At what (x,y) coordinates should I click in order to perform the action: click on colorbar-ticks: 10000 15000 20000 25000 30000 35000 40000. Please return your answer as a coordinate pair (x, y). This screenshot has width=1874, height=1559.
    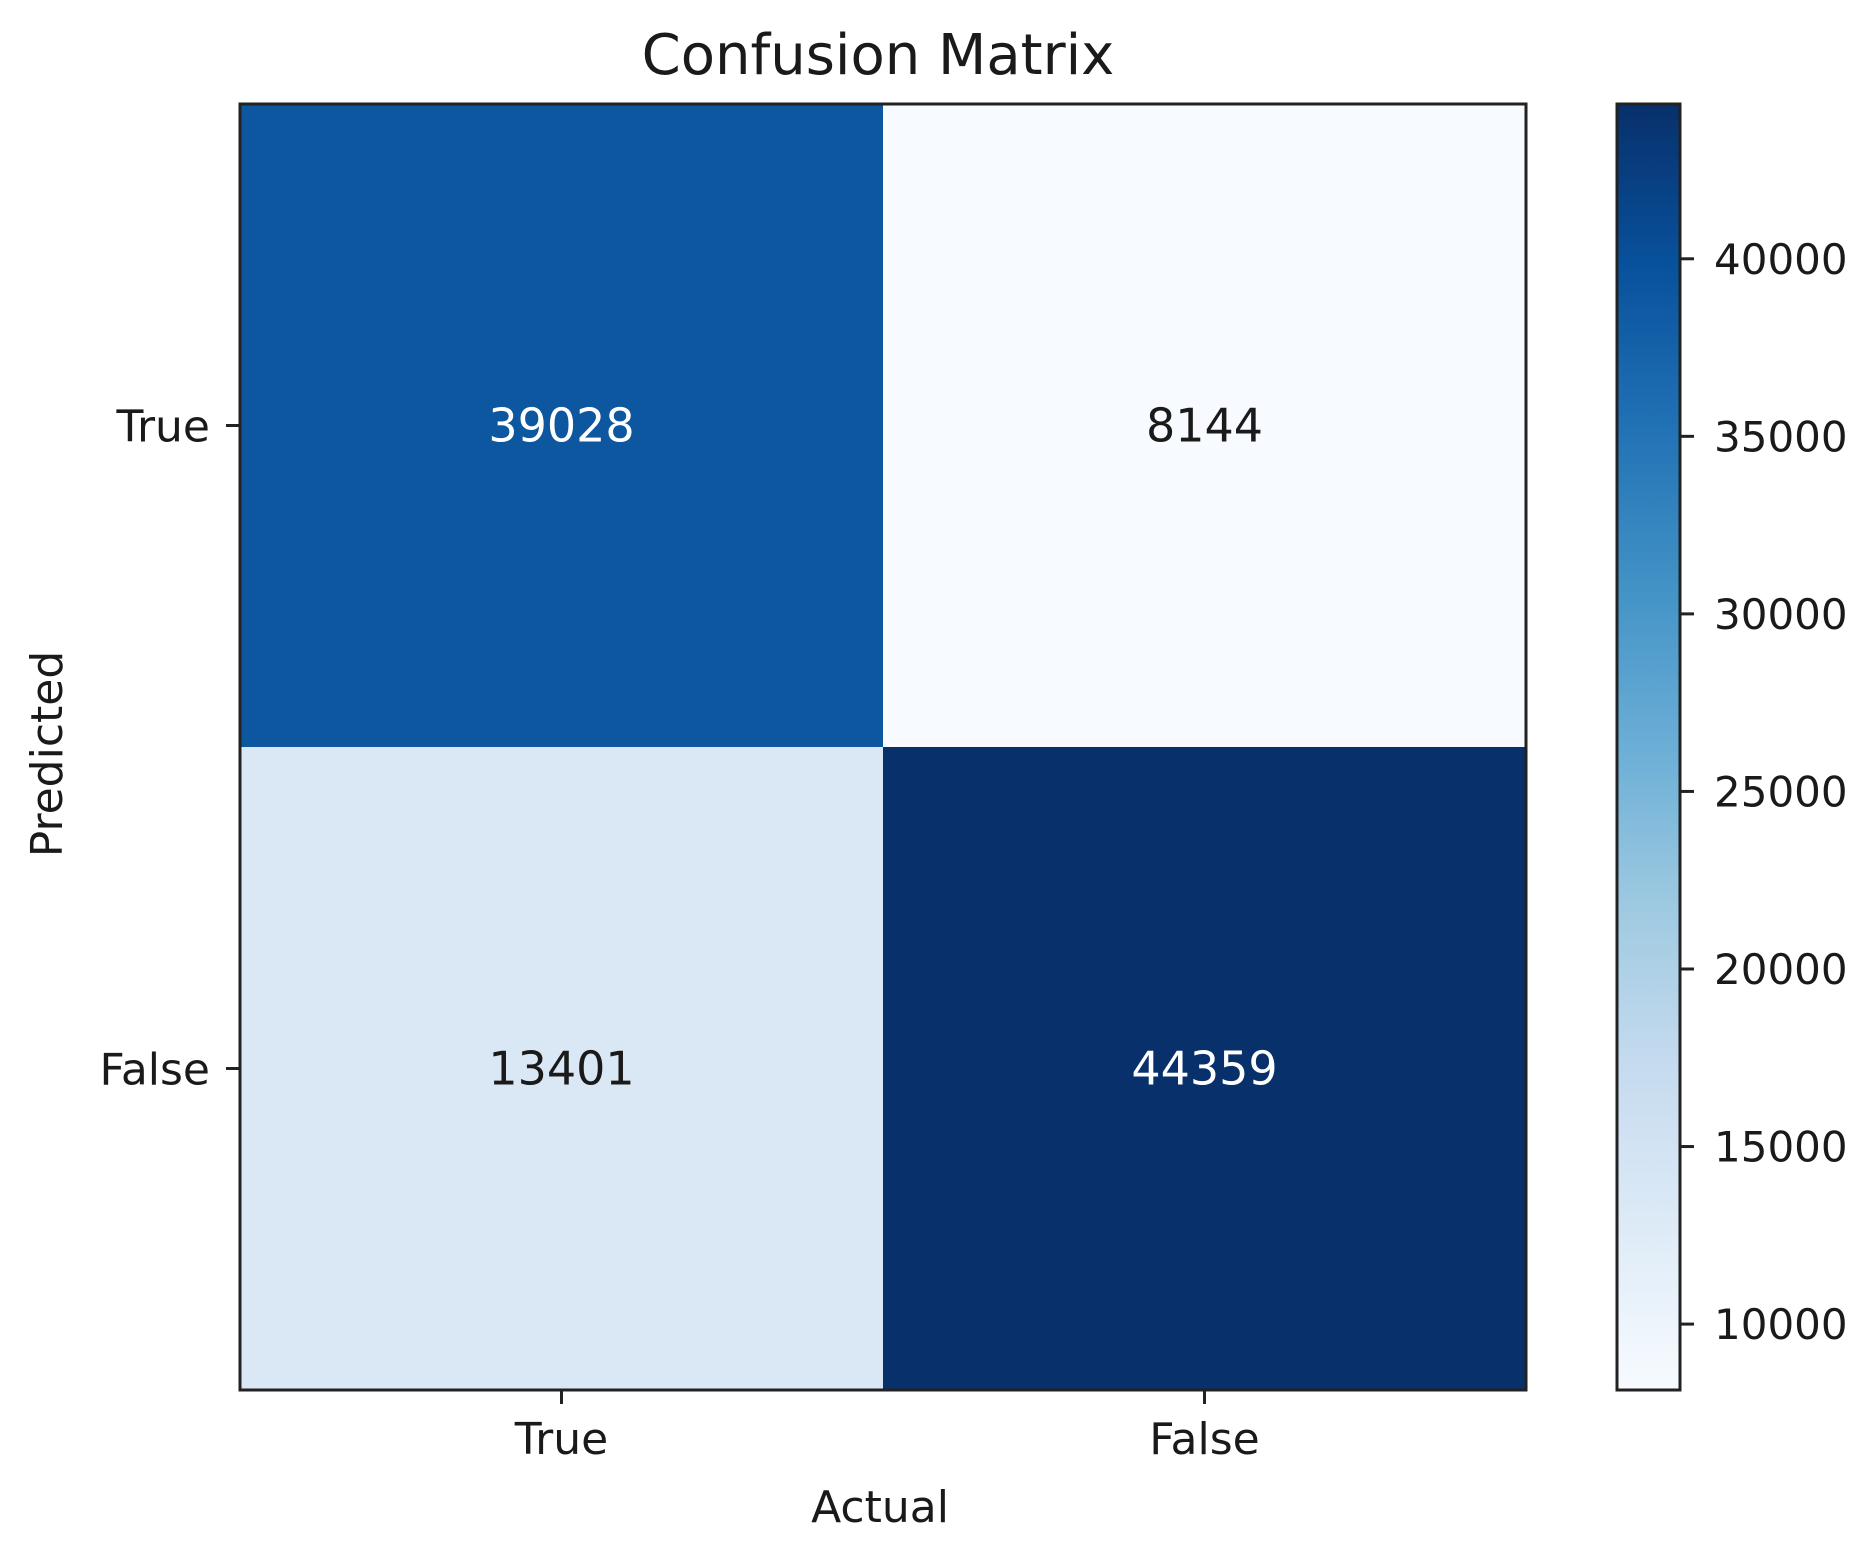
    Looking at the image, I should click on (1764, 792).